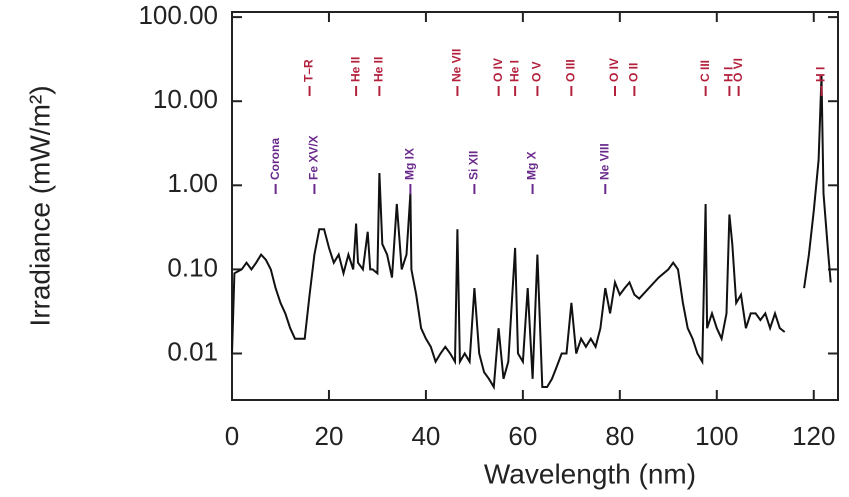  Describe the element at coordinates (532, 165) in the screenshot. I see `annotation-label: Mg X` at that location.